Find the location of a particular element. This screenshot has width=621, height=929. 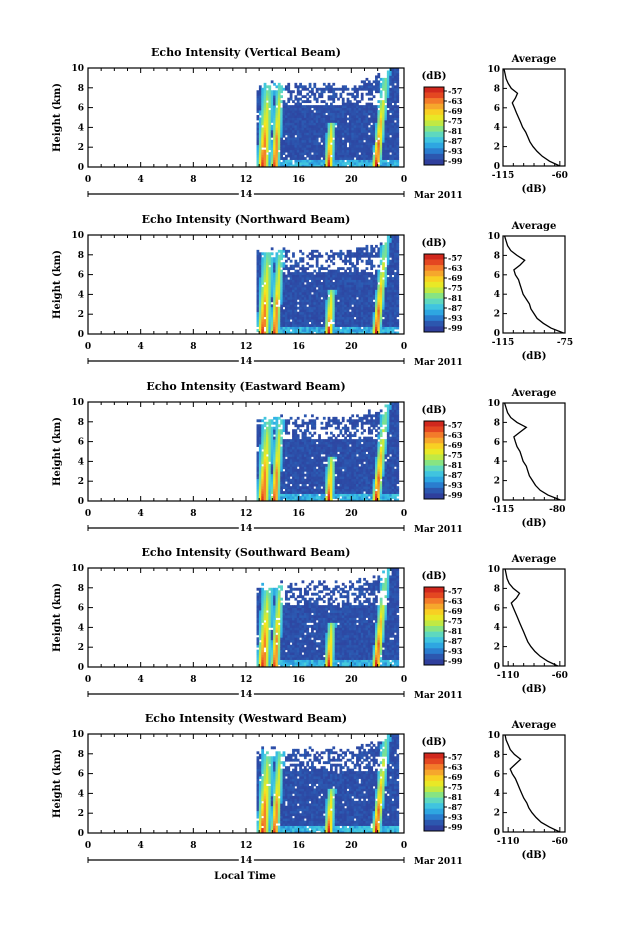

colorbar-tick-label: -63 is located at coordinates (455, 268).